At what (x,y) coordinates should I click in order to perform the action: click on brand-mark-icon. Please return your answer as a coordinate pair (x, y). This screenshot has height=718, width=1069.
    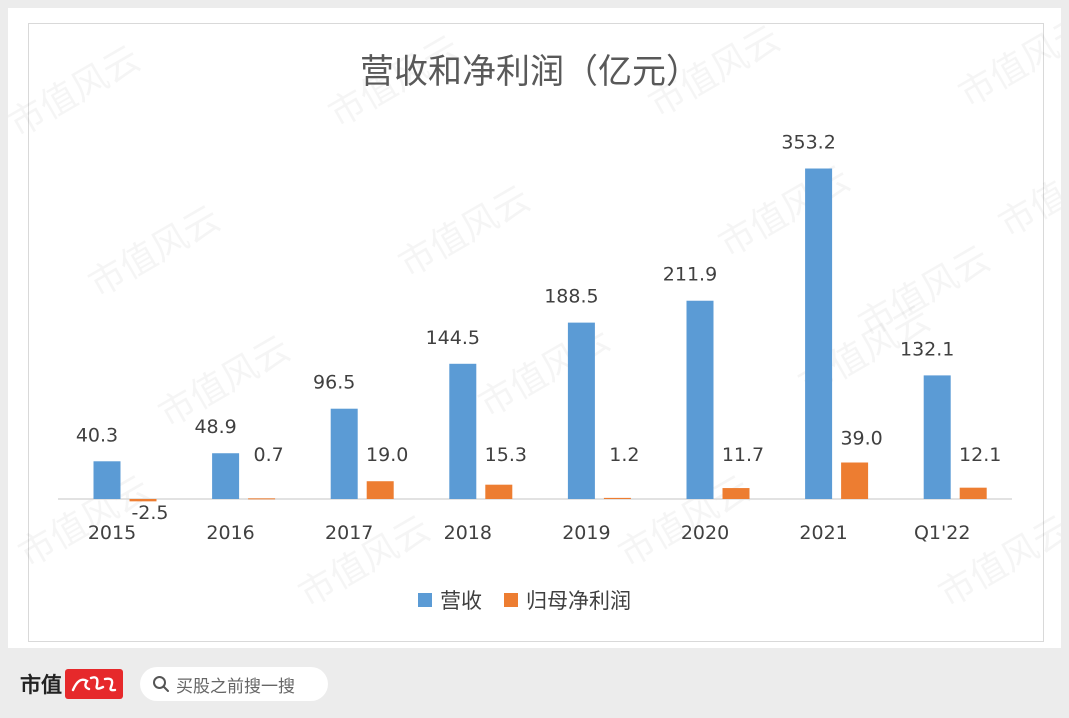
    Looking at the image, I should click on (94, 684).